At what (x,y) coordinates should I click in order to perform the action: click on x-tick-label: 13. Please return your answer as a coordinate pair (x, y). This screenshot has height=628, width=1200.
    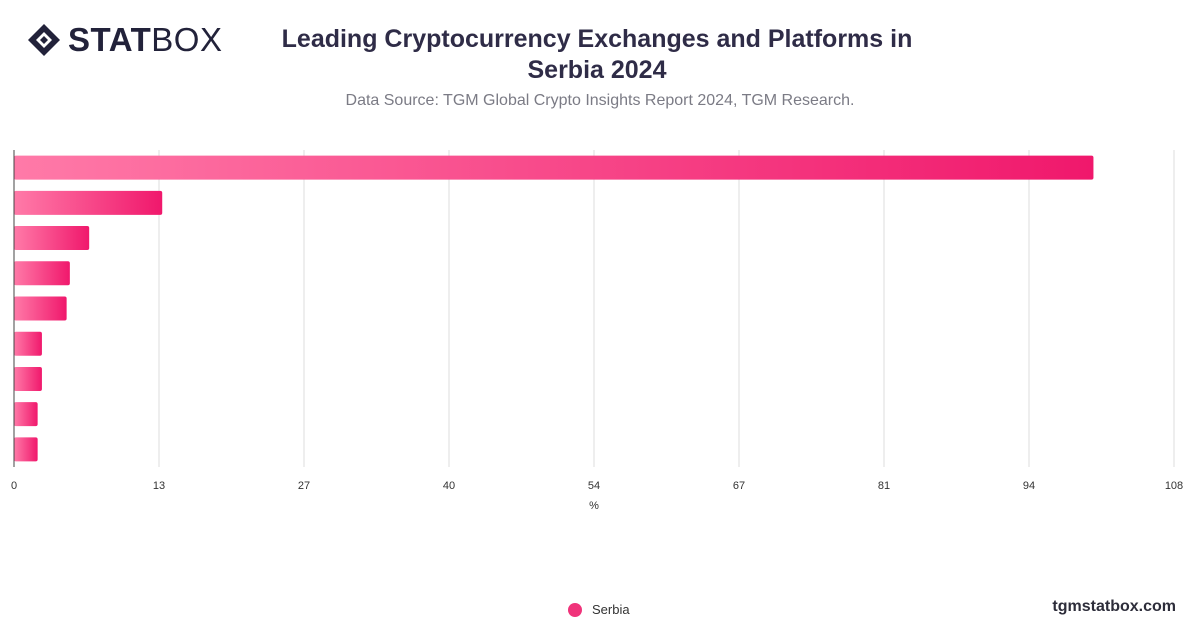
    Looking at the image, I should click on (159, 486).